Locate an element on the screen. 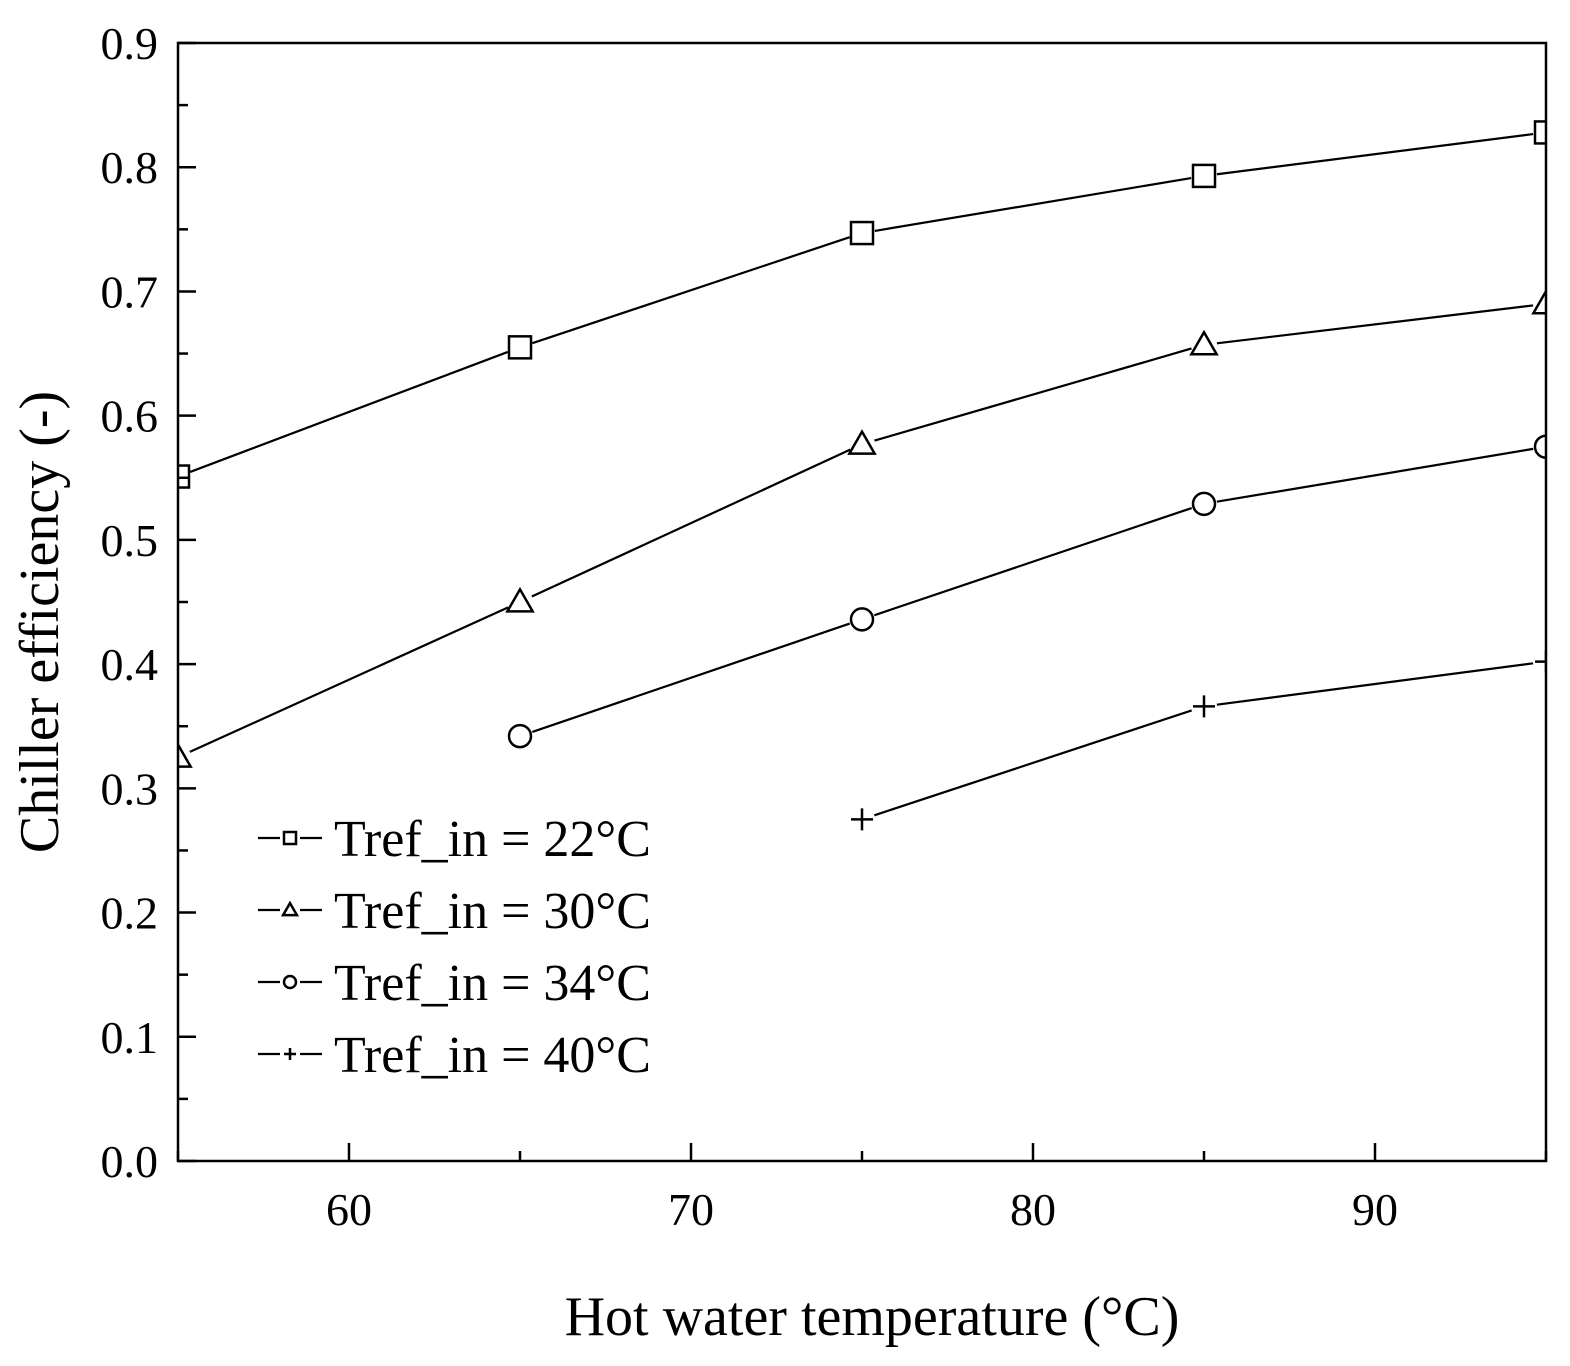 Image resolution: width=1570 pixels, height=1366 pixels. y-tick-label: 0.4 is located at coordinates (130, 664).